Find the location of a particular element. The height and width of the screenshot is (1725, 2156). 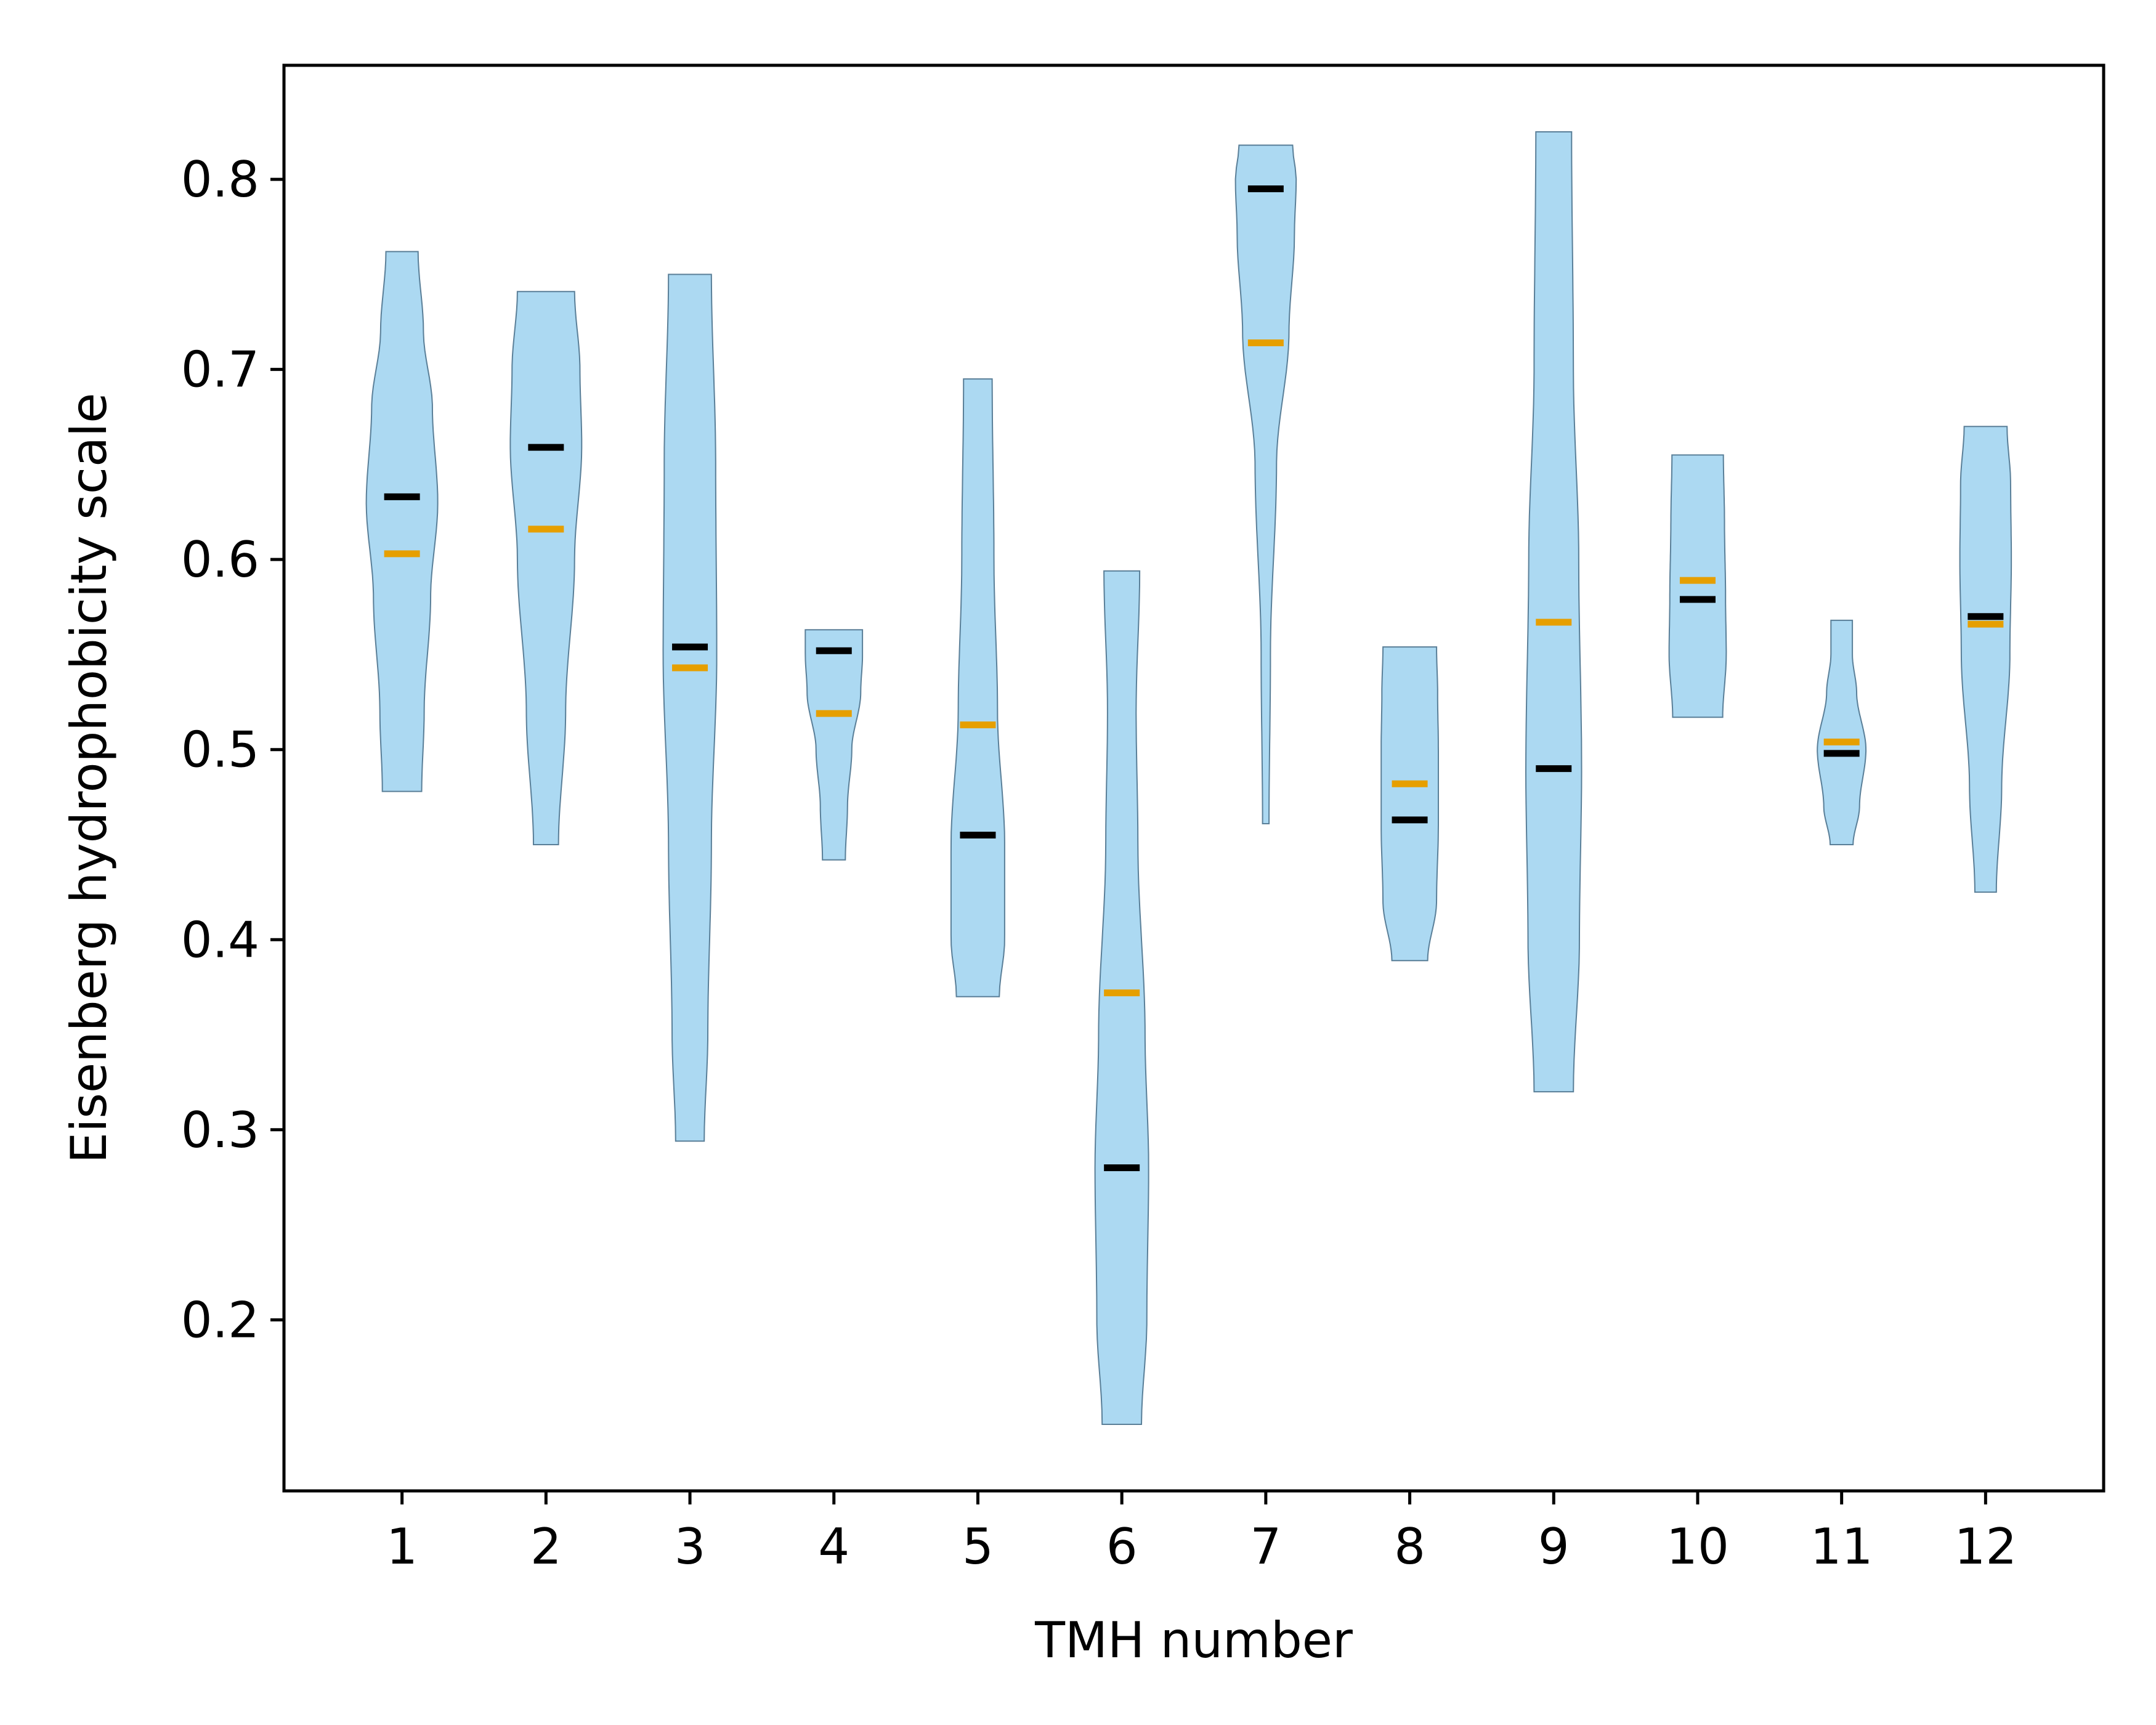

x-axis-label: TMH number is located at coordinates (1193, 1641).